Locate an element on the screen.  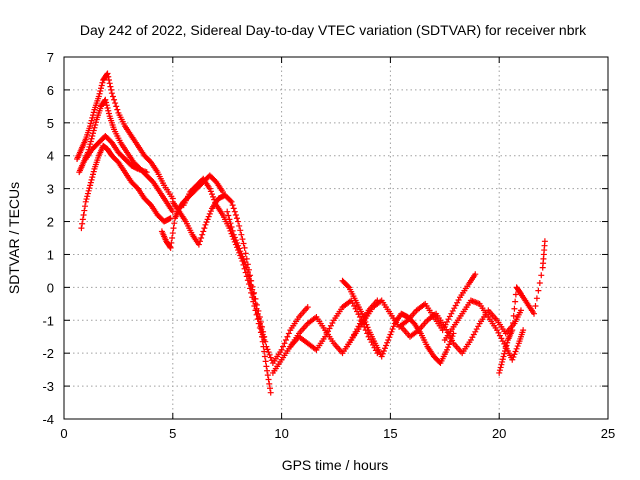
y-tick-label: 2 is located at coordinates (50, 222).